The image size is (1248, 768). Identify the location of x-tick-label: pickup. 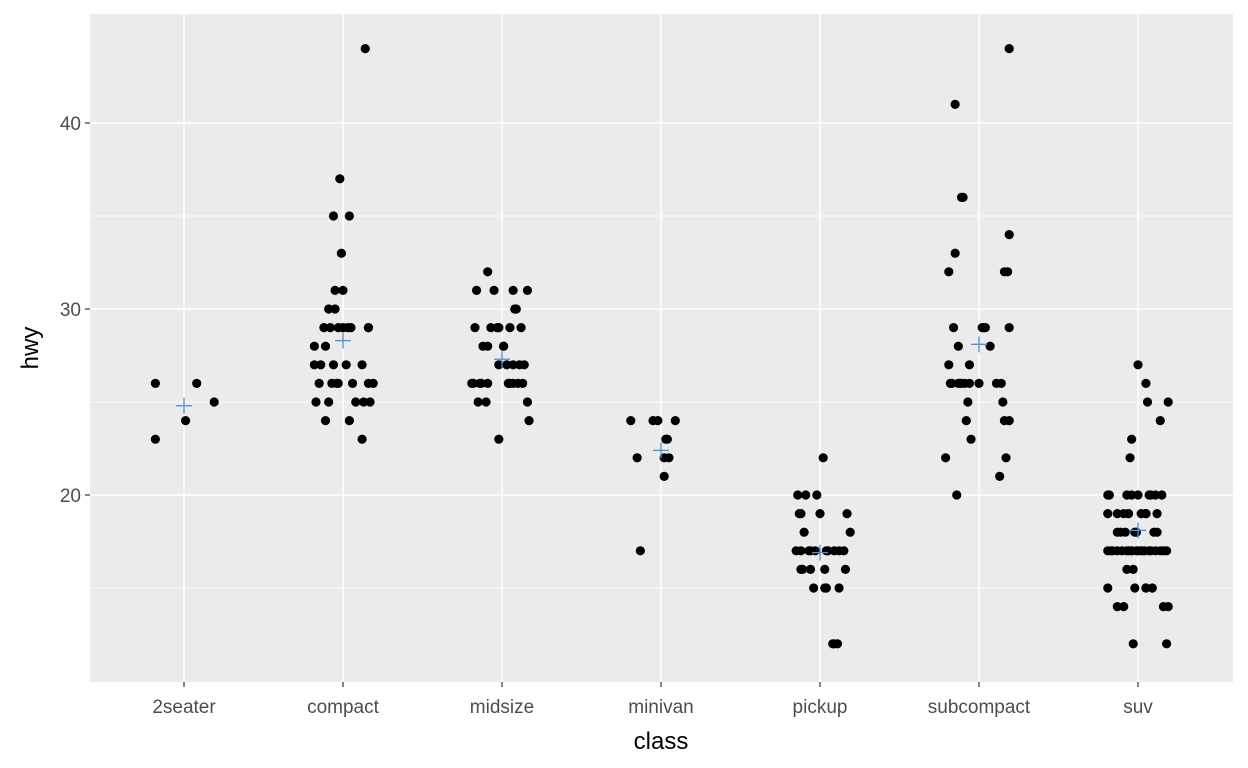
(820, 707).